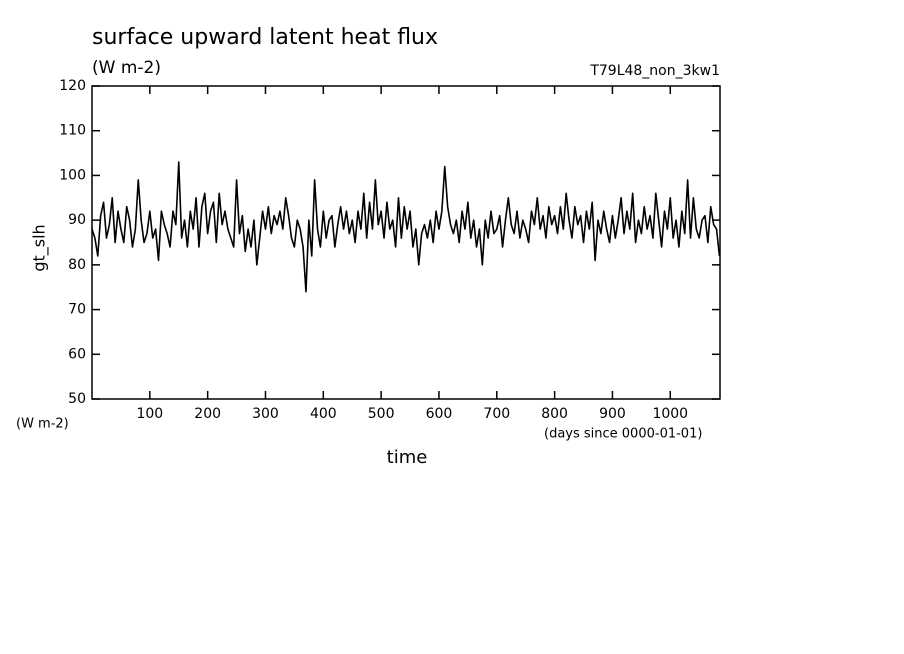 The width and height of the screenshot is (904, 654). Describe the element at coordinates (126, 68) in the screenshot. I see `chart-subtitle: (W m-2)` at that location.